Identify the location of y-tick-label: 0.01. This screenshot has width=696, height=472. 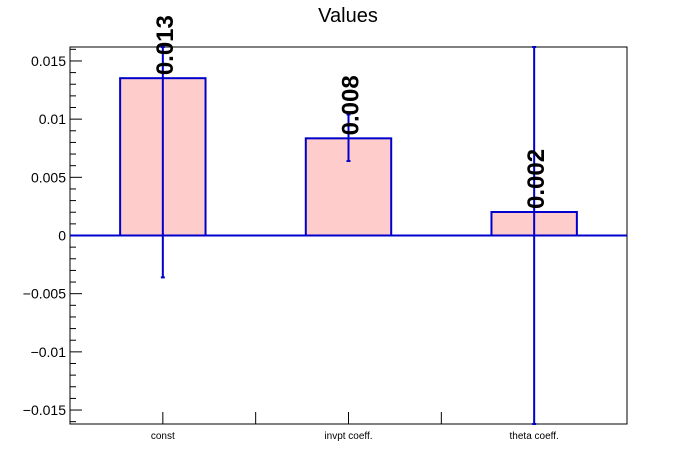
(52, 119).